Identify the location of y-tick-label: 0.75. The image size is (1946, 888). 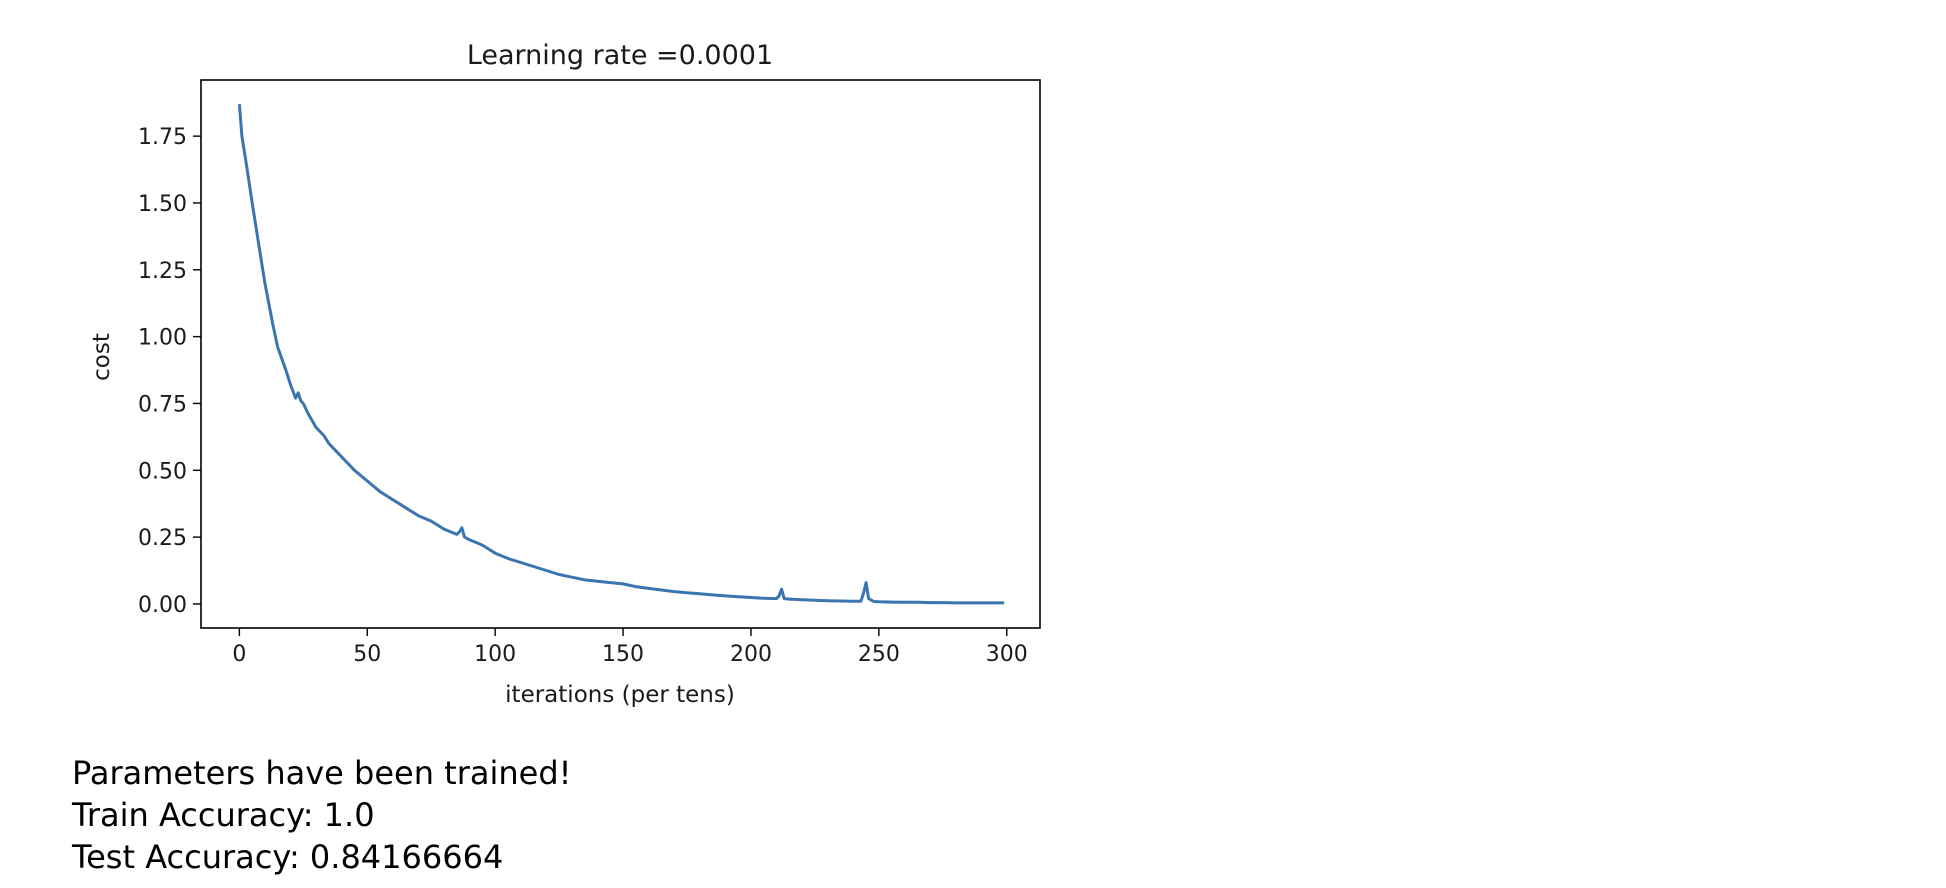
(162, 404).